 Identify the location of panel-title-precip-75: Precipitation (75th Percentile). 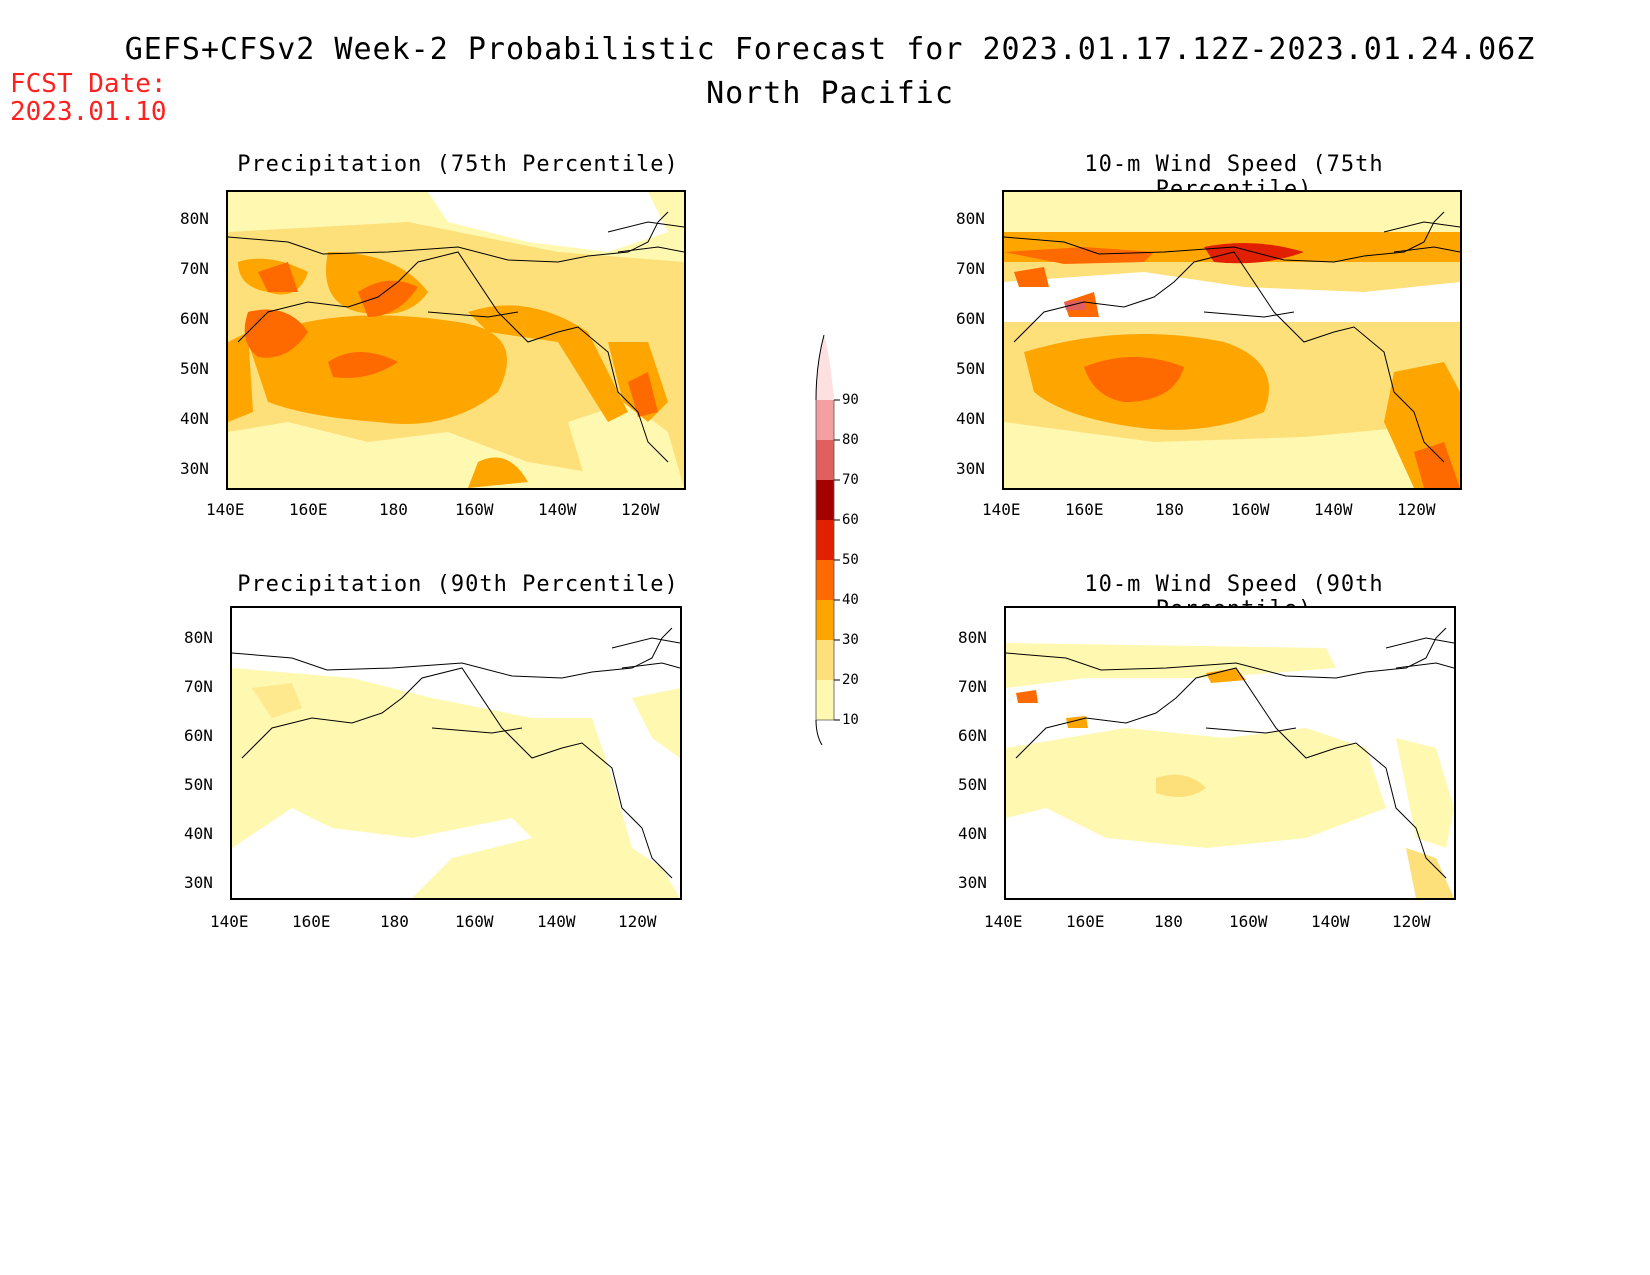
(458, 164).